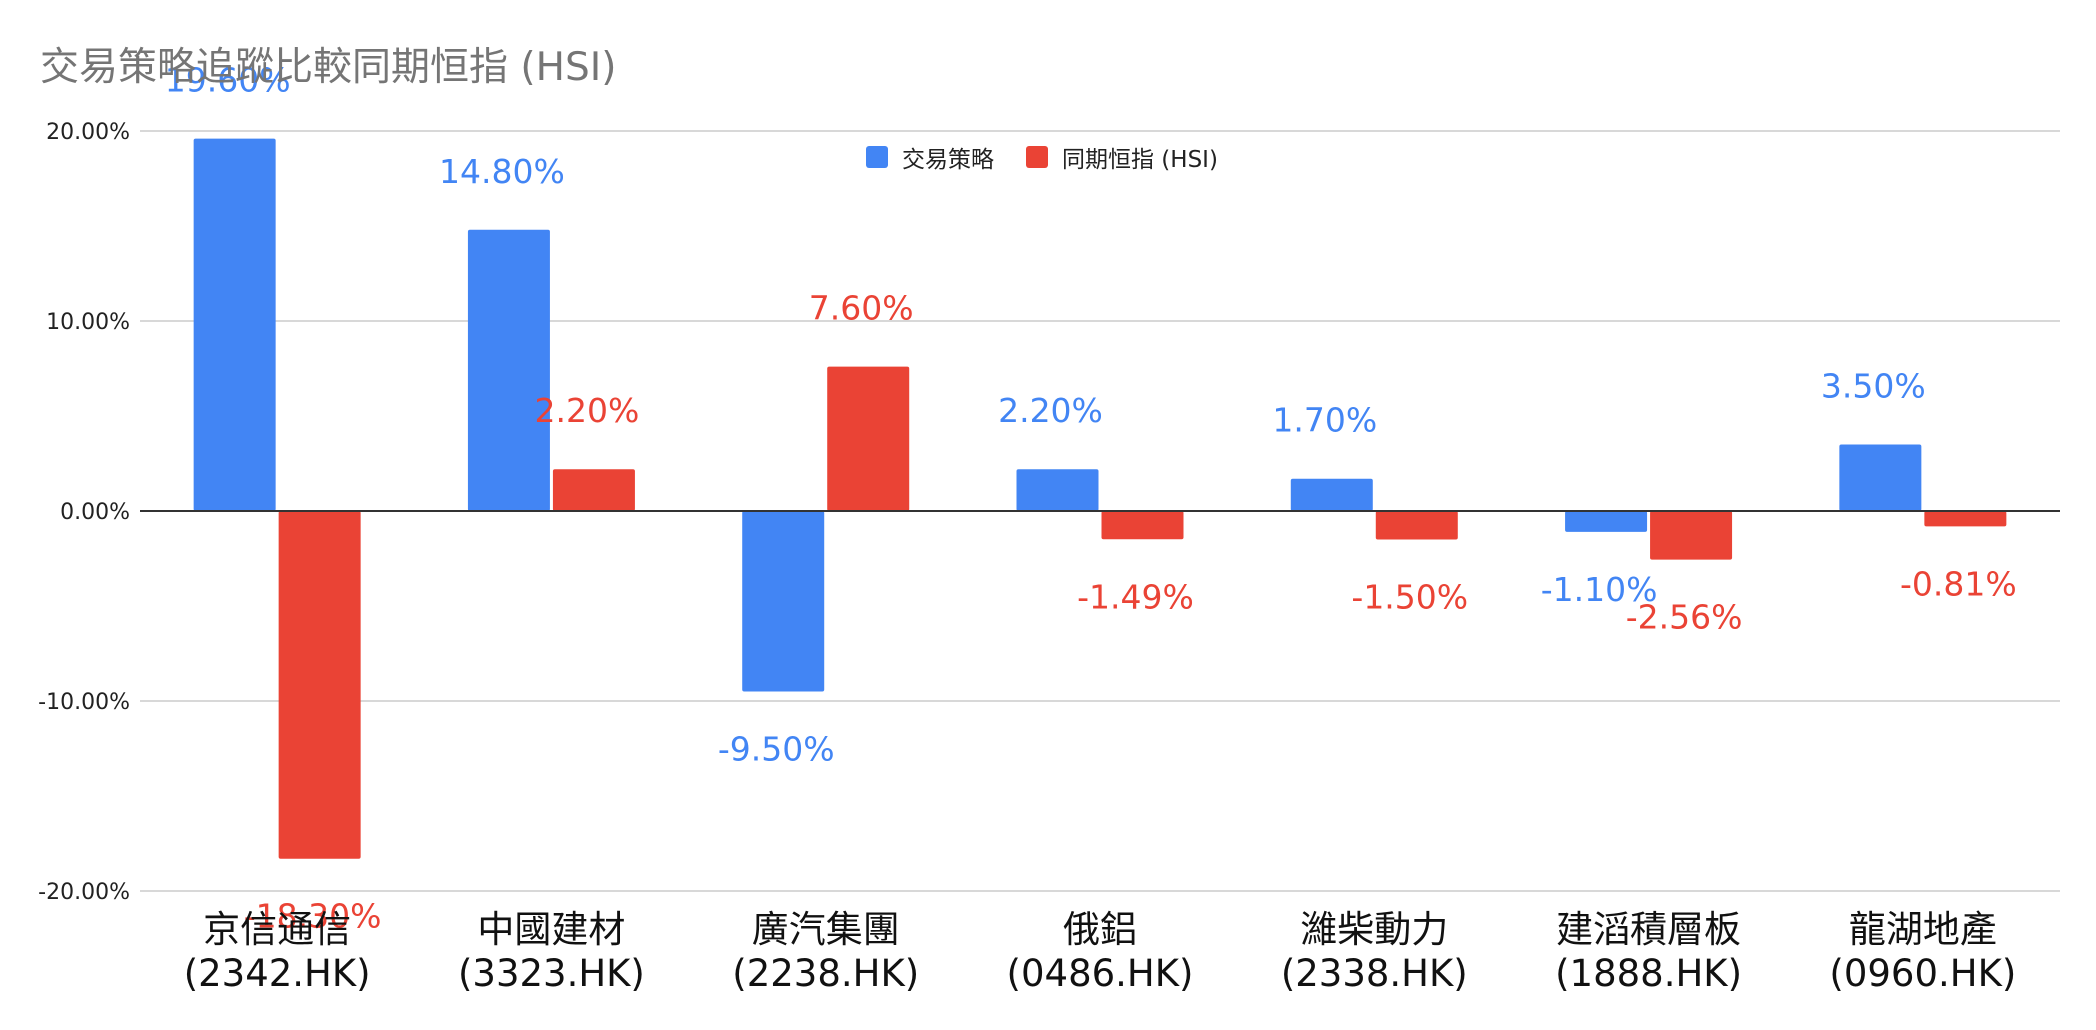  I want to click on data-label: -18.30%, so click(313, 916).